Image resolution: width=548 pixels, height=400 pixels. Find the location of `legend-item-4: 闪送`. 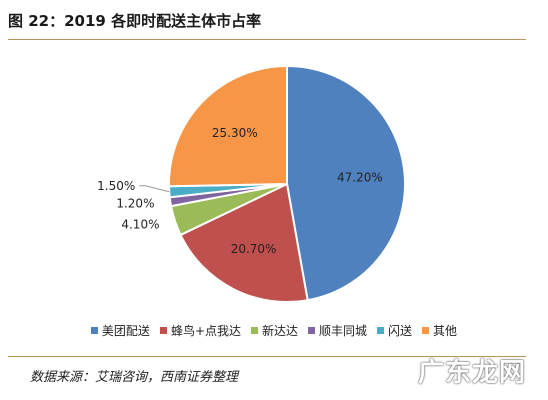

legend-item-4: 闪送 is located at coordinates (394, 330).